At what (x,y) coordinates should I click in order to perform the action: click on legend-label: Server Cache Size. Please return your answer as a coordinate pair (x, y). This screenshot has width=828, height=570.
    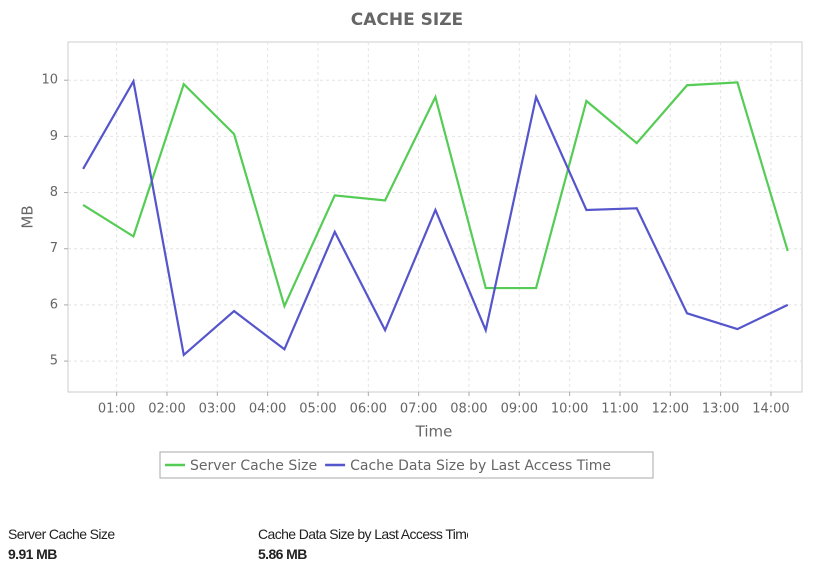
    Looking at the image, I should click on (253, 466).